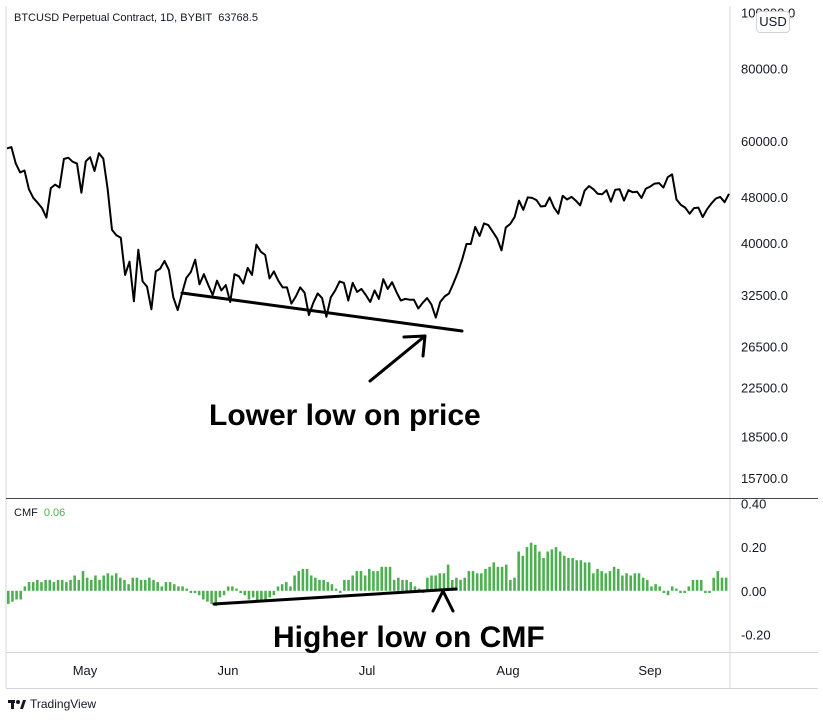 The width and height of the screenshot is (823, 725). Describe the element at coordinates (63, 704) in the screenshot. I see `brand-label: TradingView` at that location.